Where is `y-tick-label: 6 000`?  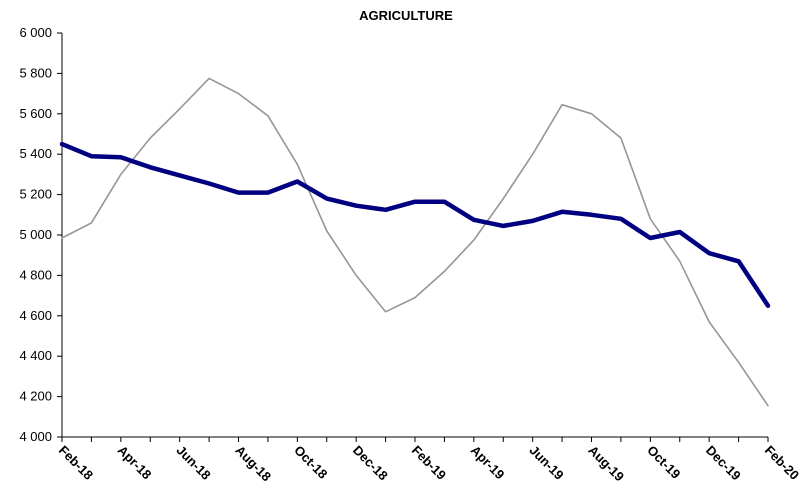 y-tick-label: 6 000 is located at coordinates (35, 32).